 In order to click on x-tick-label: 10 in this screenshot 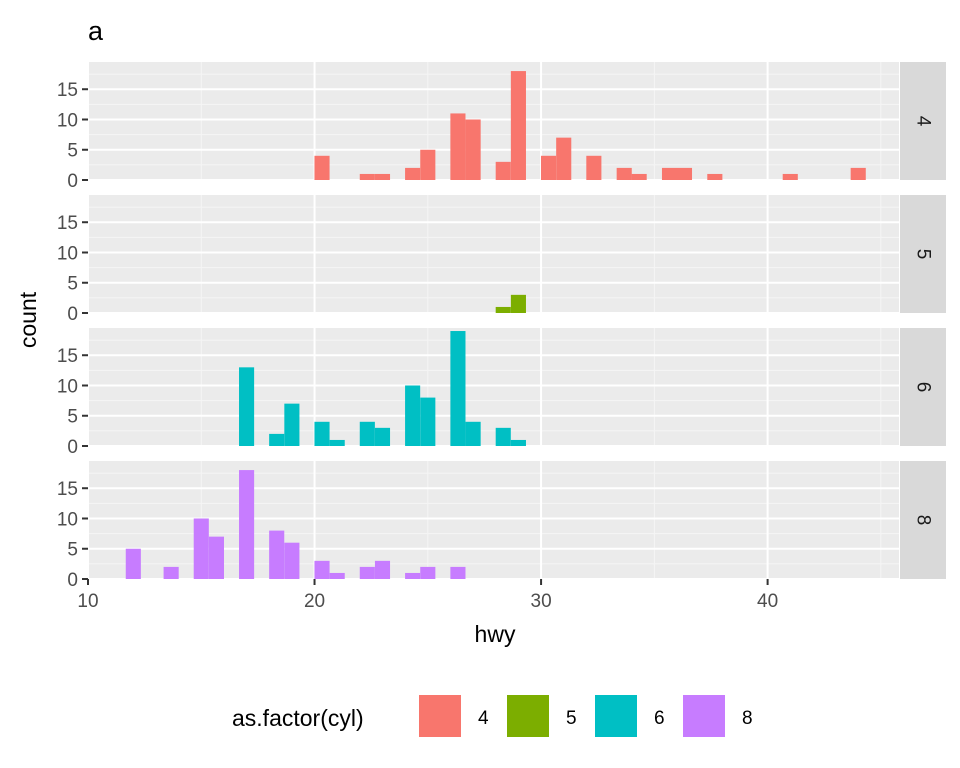, I will do `click(87, 601)`.